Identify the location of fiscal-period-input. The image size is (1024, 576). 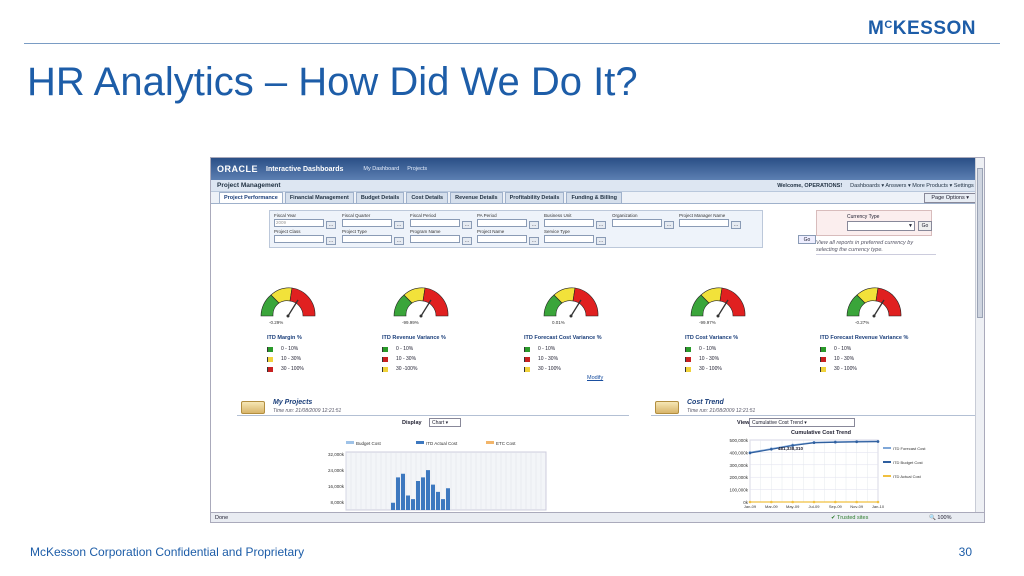
(435, 223).